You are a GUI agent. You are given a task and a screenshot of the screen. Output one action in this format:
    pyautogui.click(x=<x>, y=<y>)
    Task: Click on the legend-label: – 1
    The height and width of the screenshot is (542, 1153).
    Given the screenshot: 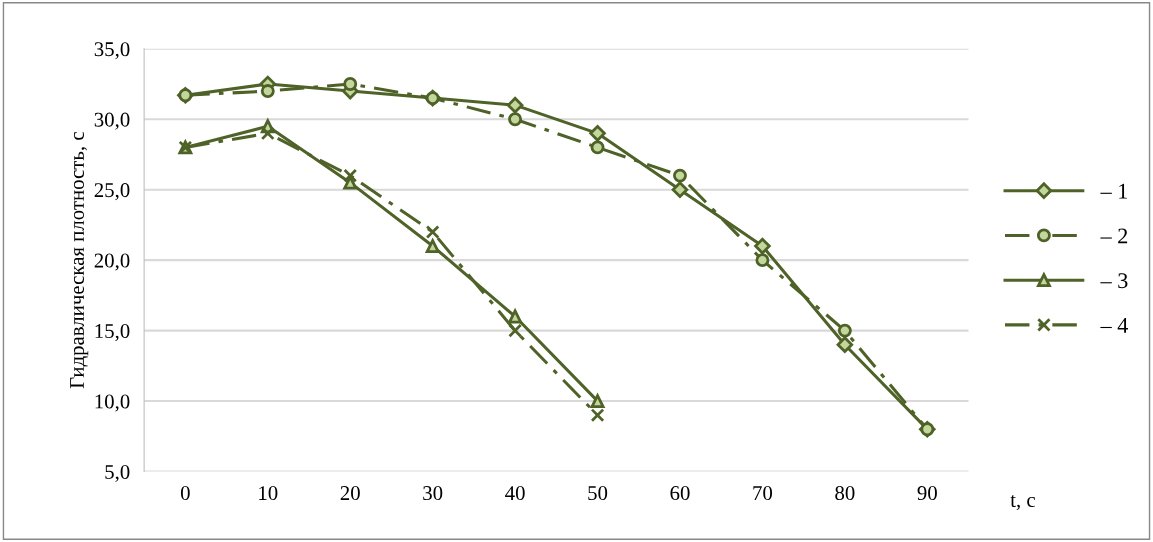 What is the action you would take?
    pyautogui.click(x=1114, y=191)
    